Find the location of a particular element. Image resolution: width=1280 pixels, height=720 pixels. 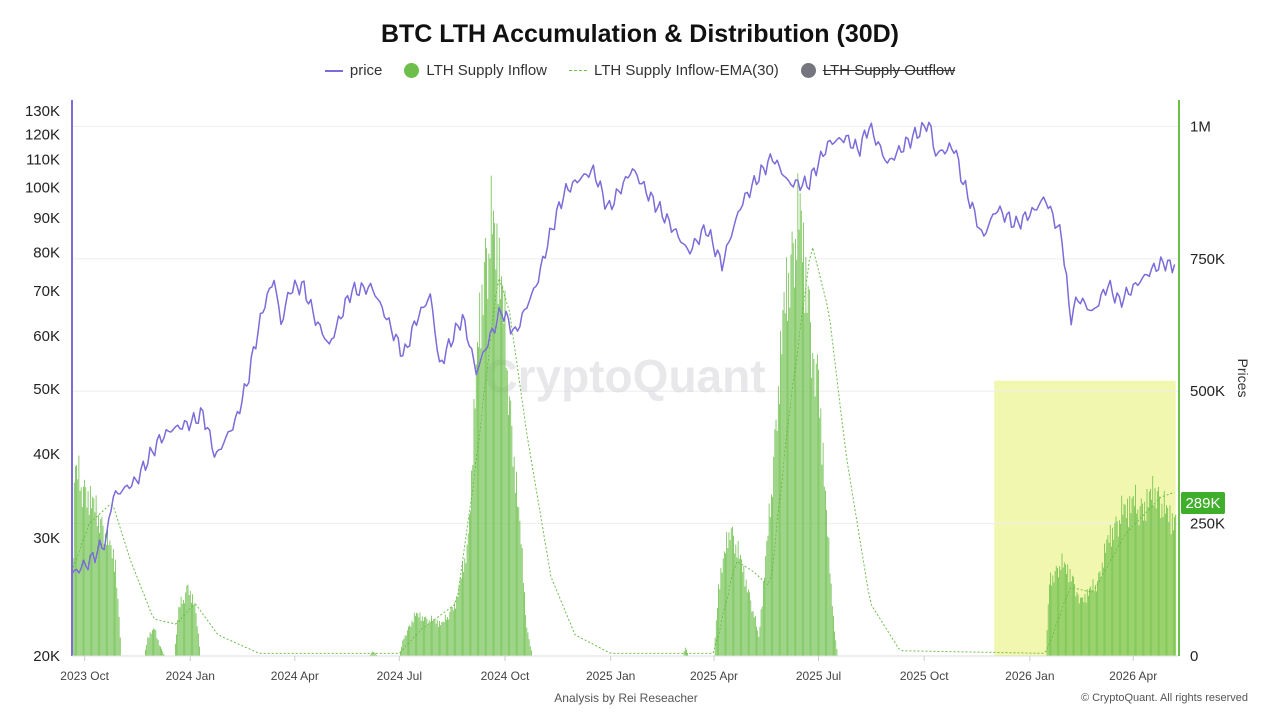

x-tick-label: 2024 Jul is located at coordinates (399, 676).